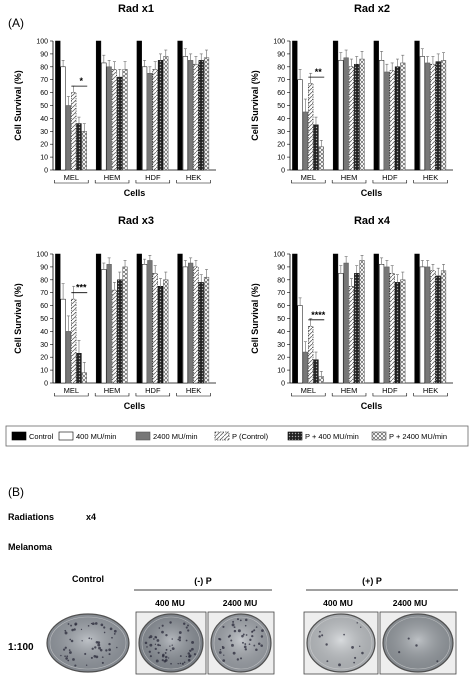 The height and width of the screenshot is (681, 474). Describe the element at coordinates (96, 436) in the screenshot. I see `legend-entry: 400 MU/min` at that location.